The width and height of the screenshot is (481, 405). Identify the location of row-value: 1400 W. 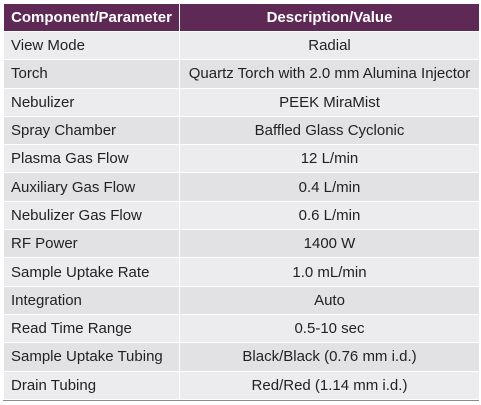
(329, 244).